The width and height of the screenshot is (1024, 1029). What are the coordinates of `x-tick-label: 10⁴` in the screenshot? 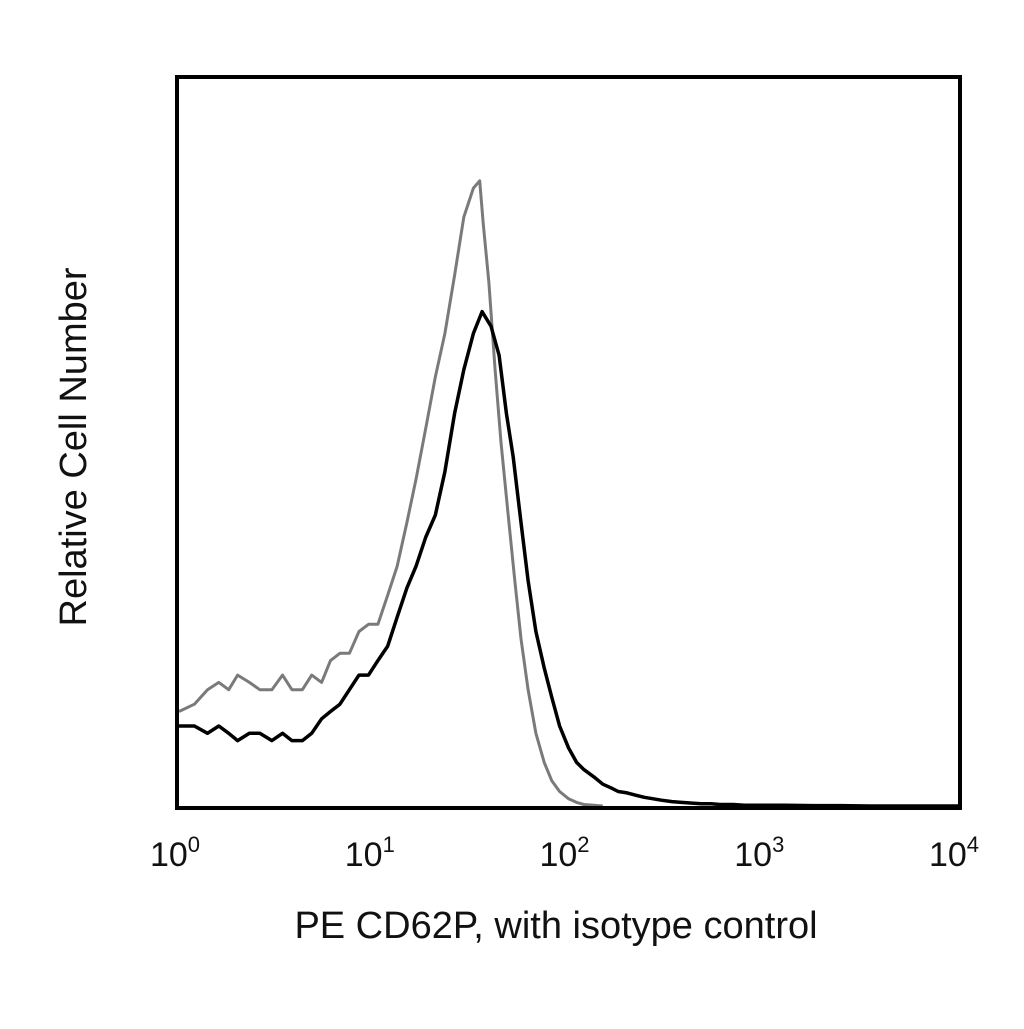 It's located at (954, 853).